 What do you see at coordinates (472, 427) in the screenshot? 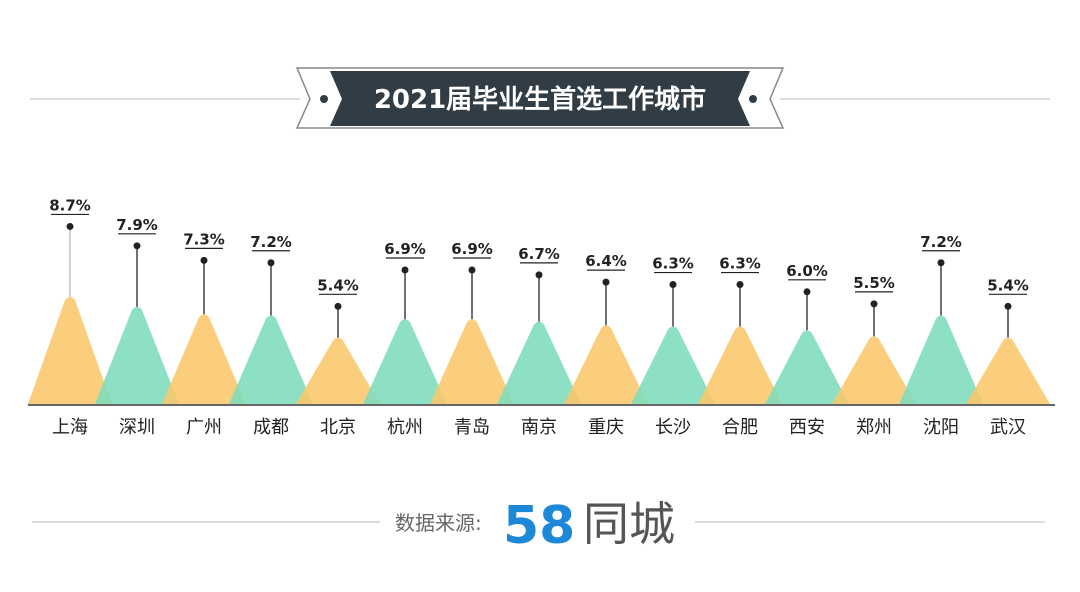
I see `category-label-6: 青岛` at bounding box center [472, 427].